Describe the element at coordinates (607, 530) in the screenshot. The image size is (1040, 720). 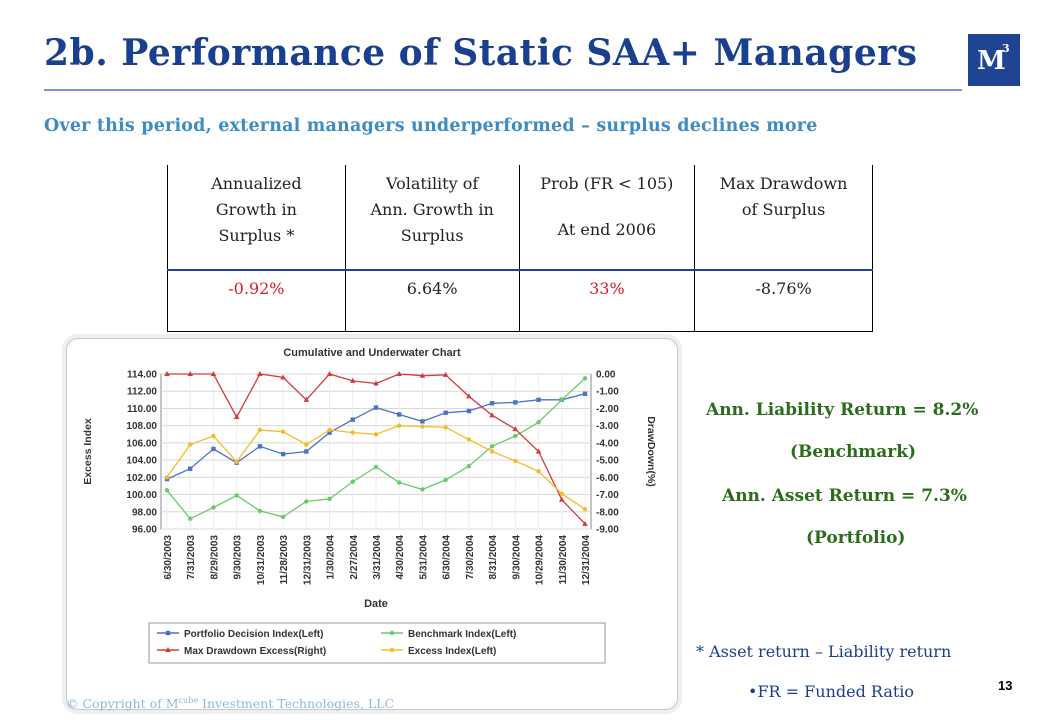
I see `y-right-tick-label: -9.00` at that location.